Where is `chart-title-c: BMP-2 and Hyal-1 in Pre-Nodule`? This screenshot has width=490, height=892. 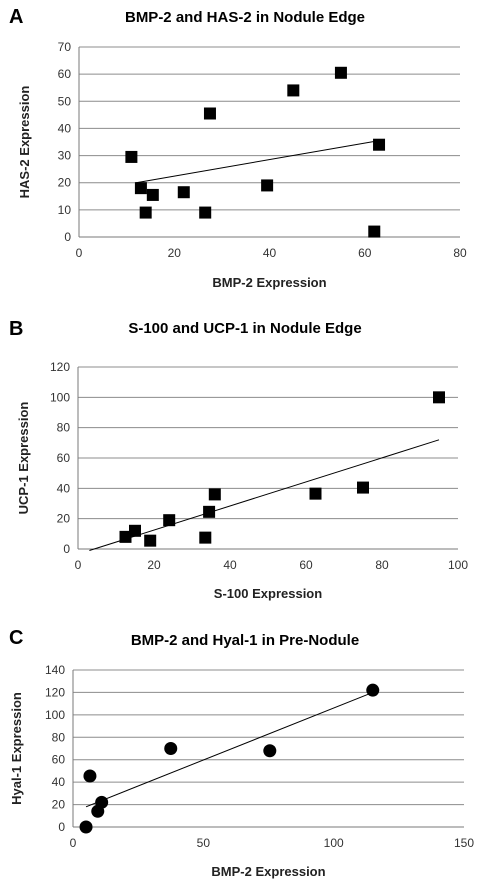
chart-title-c: BMP-2 and Hyal-1 in Pre-Nodule is located at coordinates (245, 640).